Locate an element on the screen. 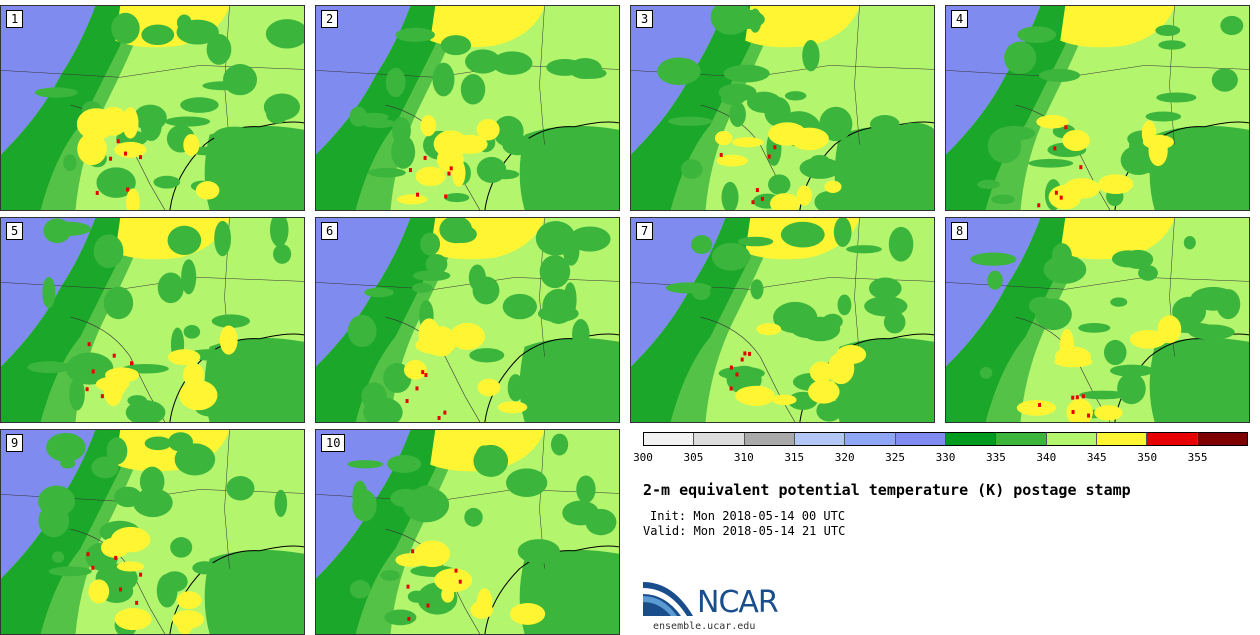 The image size is (1260, 635). panel-label: 3 is located at coordinates (645, 19).